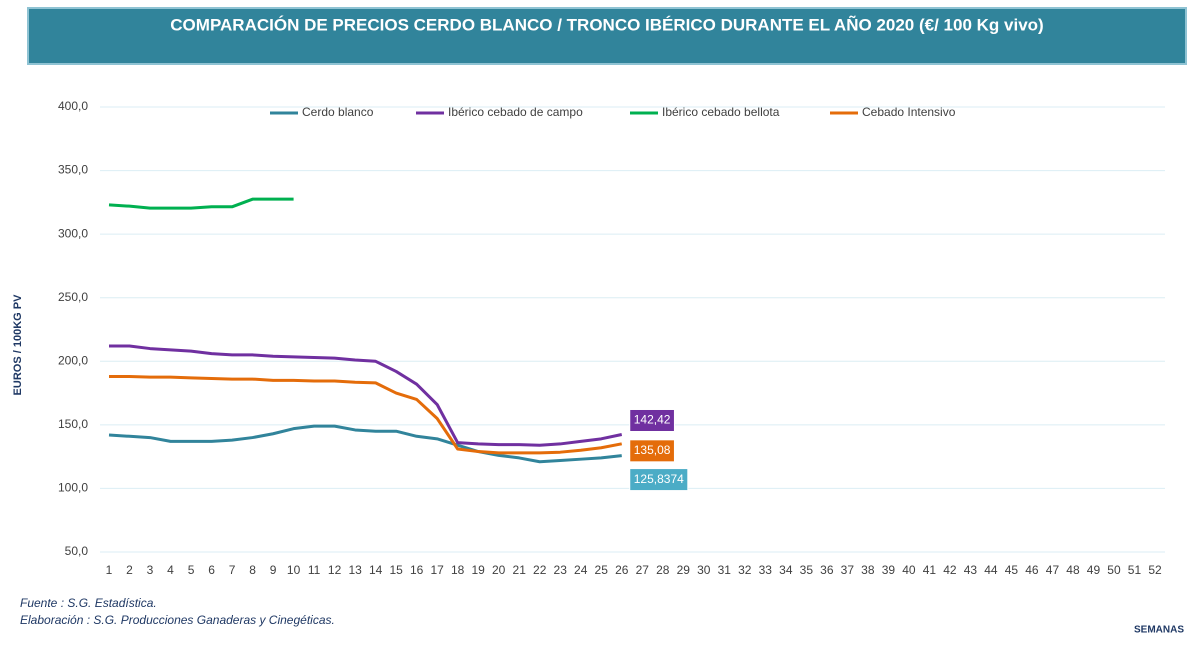 This screenshot has width=1194, height=649. Describe the element at coordinates (335, 570) in the screenshot. I see `x-tick-label: 12` at that location.